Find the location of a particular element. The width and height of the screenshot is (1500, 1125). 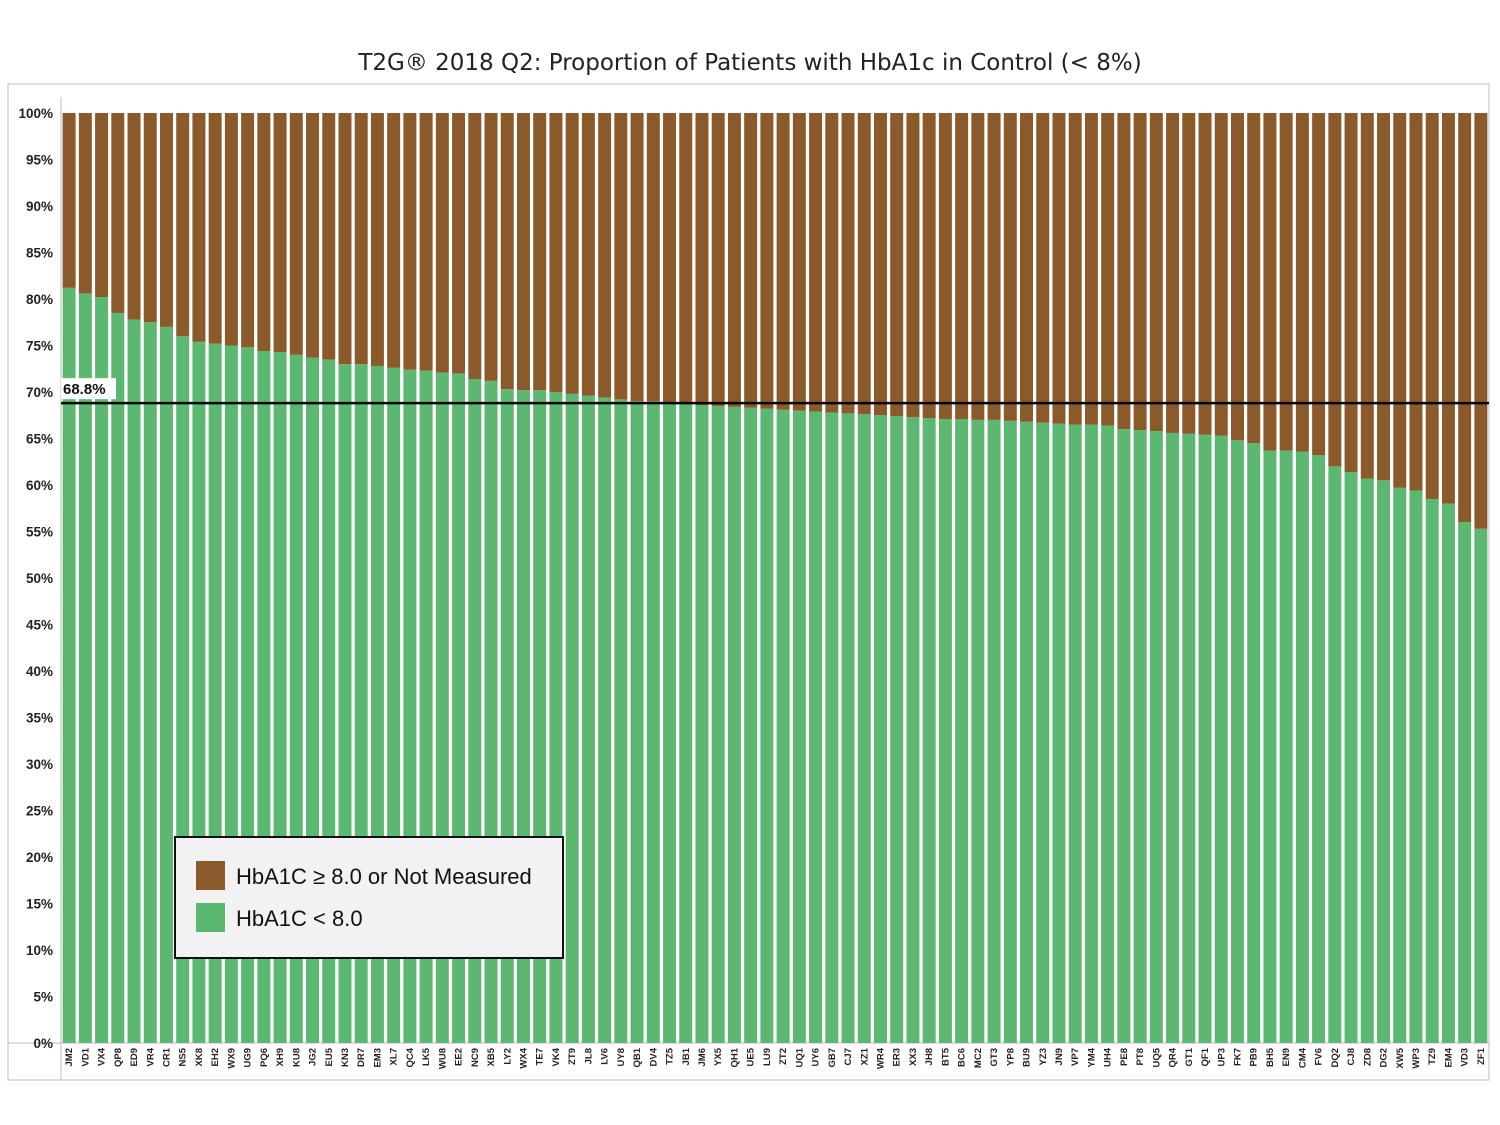

x-tick-label: ZT2 is located at coordinates (783, 1056).